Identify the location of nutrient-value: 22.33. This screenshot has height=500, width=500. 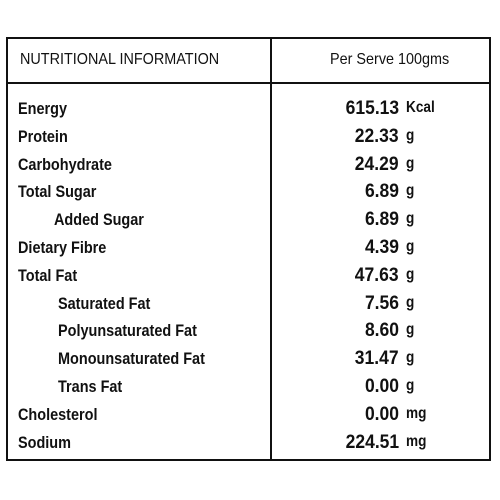
(377, 136).